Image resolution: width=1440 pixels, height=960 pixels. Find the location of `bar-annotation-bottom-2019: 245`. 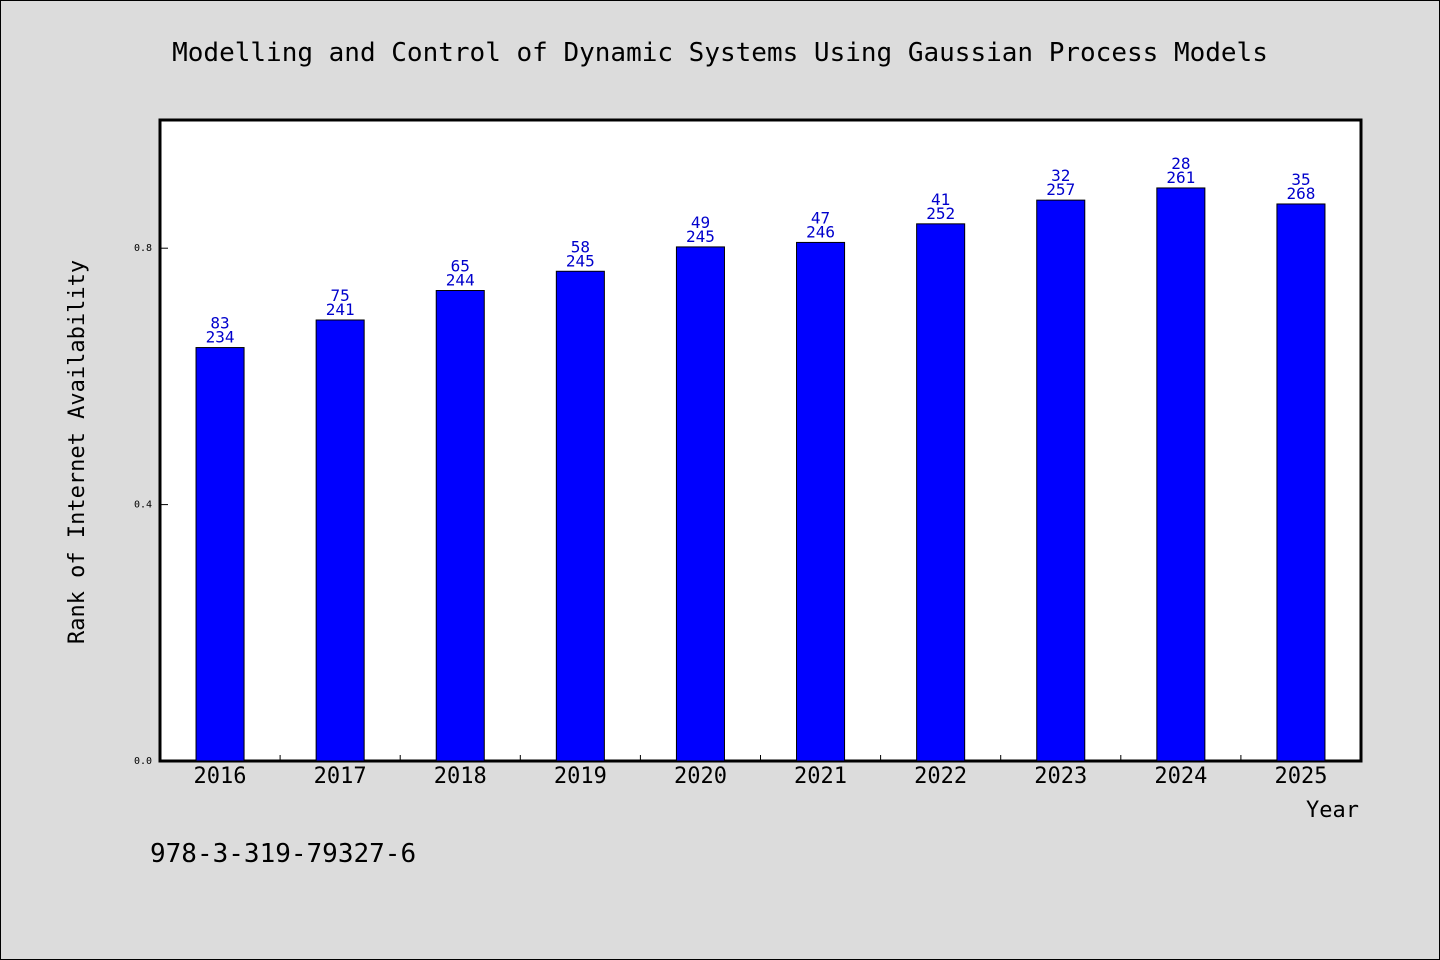

bar-annotation-bottom-2019: 245 is located at coordinates (580, 260).